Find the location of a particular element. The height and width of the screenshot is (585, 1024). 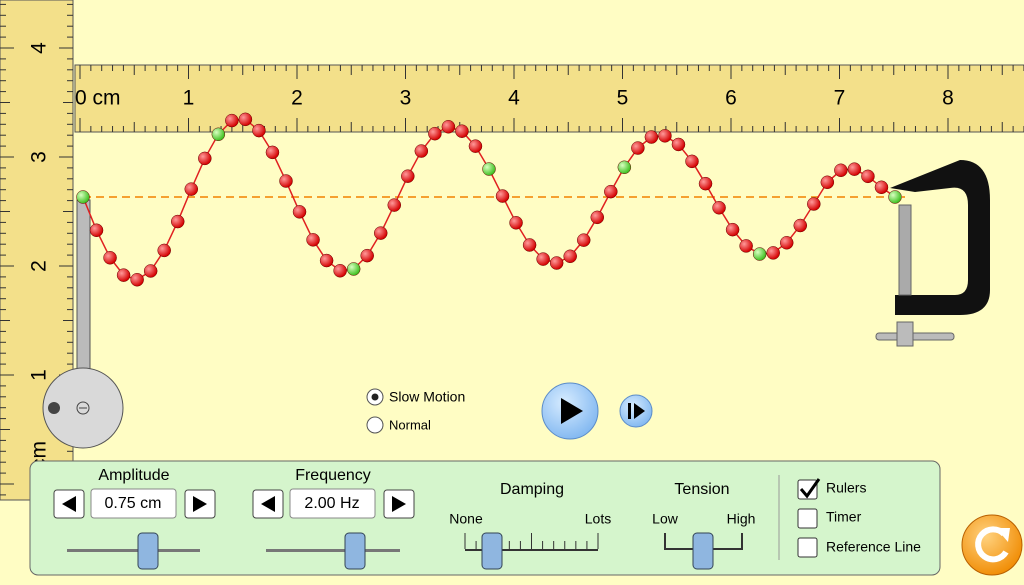

ruler-label: 7 is located at coordinates (840, 98).